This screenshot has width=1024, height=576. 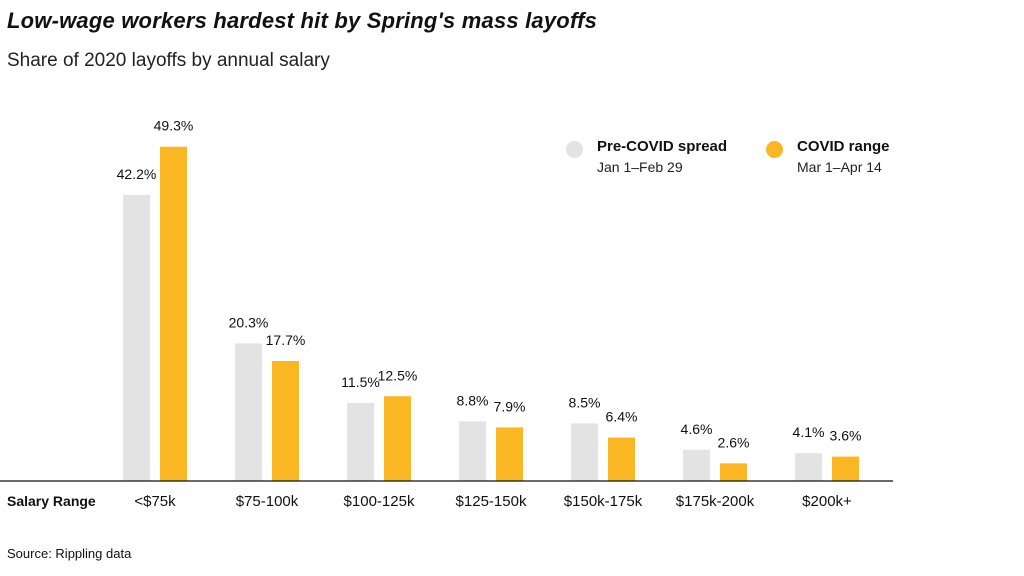 What do you see at coordinates (827, 501) in the screenshot?
I see `x-tick-label-6: $200k+` at bounding box center [827, 501].